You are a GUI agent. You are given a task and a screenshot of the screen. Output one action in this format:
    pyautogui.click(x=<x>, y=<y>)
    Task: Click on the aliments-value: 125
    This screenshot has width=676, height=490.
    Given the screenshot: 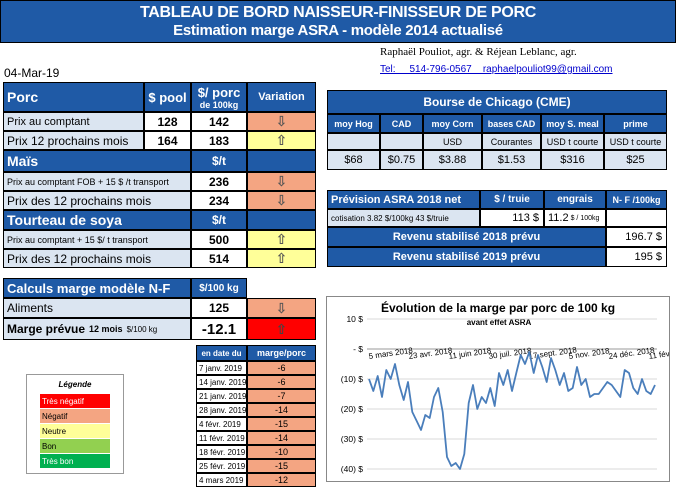 What is the action you would take?
    pyautogui.click(x=219, y=308)
    